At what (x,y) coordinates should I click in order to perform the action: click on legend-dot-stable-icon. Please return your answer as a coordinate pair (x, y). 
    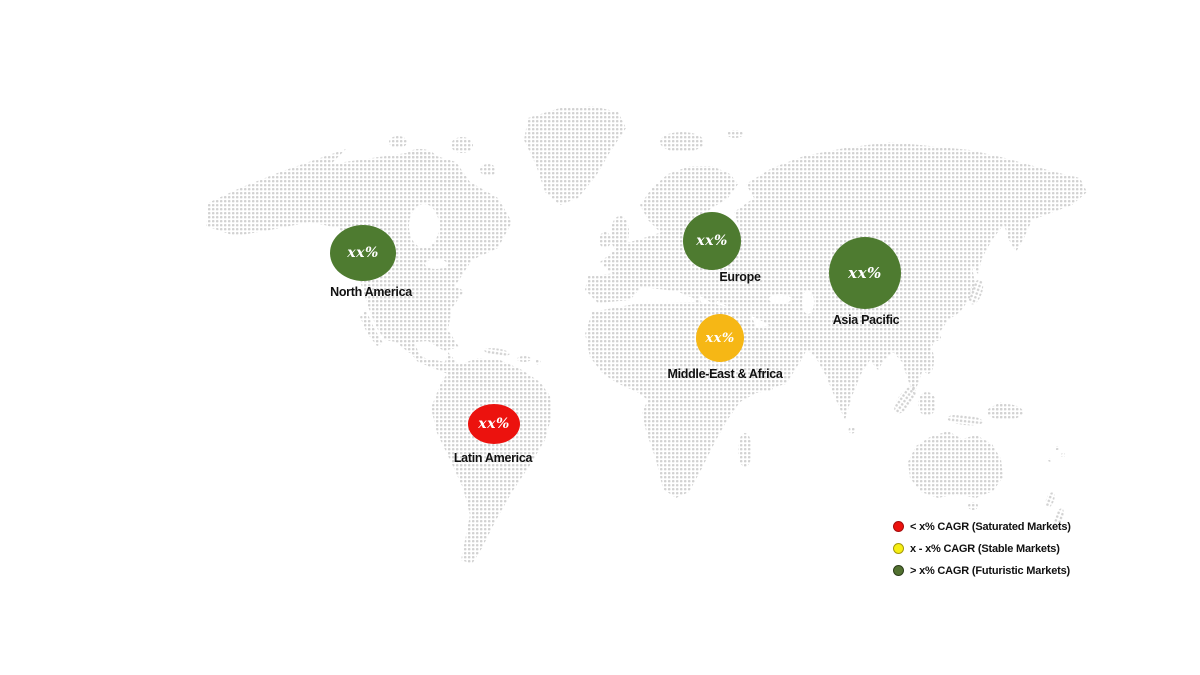
    Looking at the image, I should click on (898, 548).